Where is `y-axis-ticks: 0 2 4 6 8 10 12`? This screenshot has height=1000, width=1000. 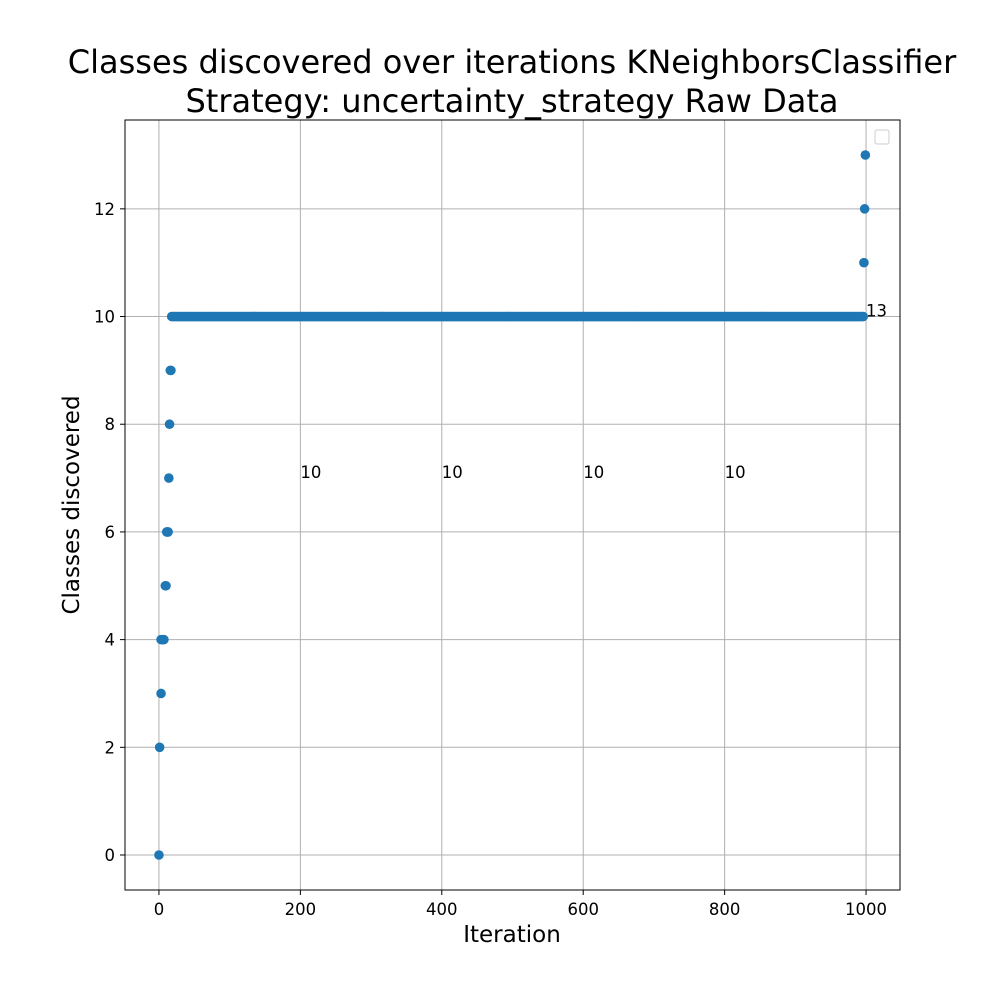
y-axis-ticks: 0 2 4 6 8 10 12 is located at coordinates (109, 532).